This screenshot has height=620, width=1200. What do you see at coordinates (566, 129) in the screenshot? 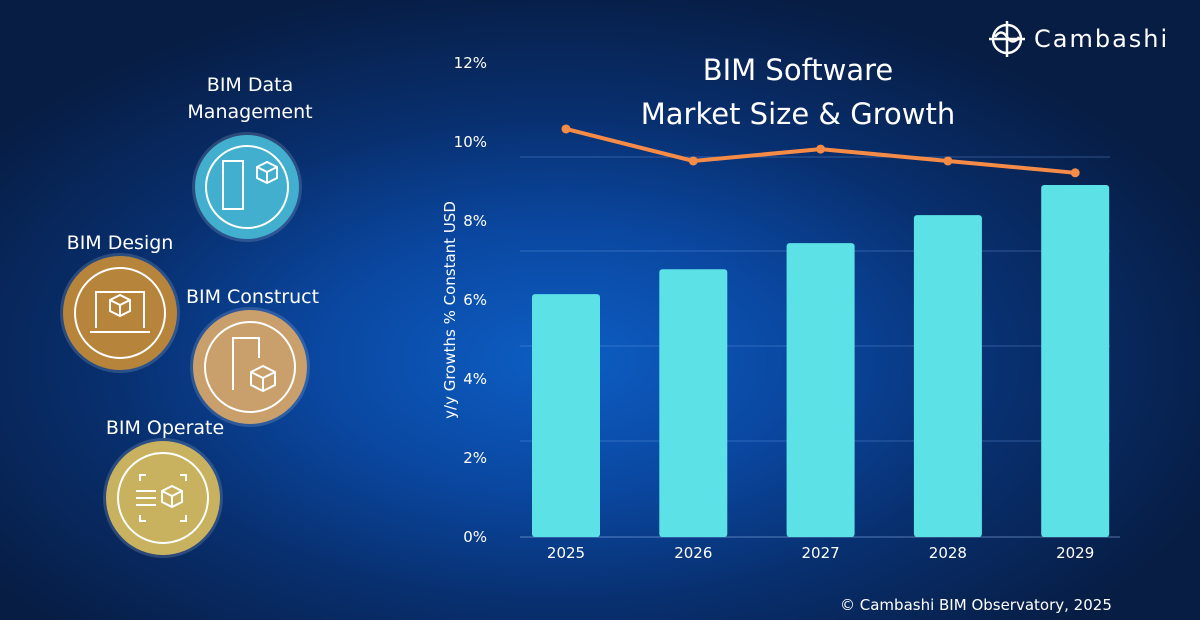
I see `growth-point-2025` at bounding box center [566, 129].